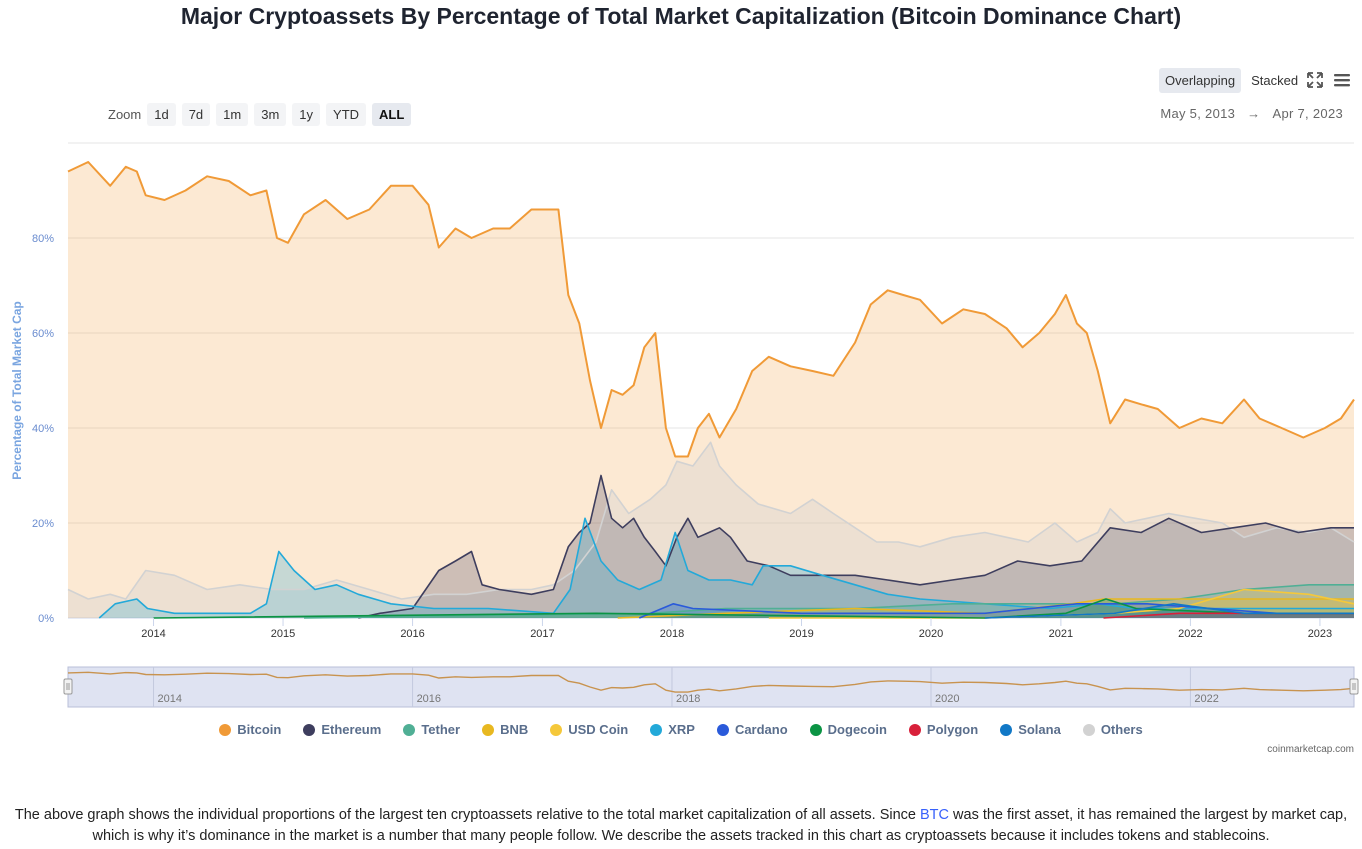 This screenshot has width=1362, height=849. What do you see at coordinates (1200, 80) in the screenshot?
I see `overlapping-button: Overlapping` at bounding box center [1200, 80].